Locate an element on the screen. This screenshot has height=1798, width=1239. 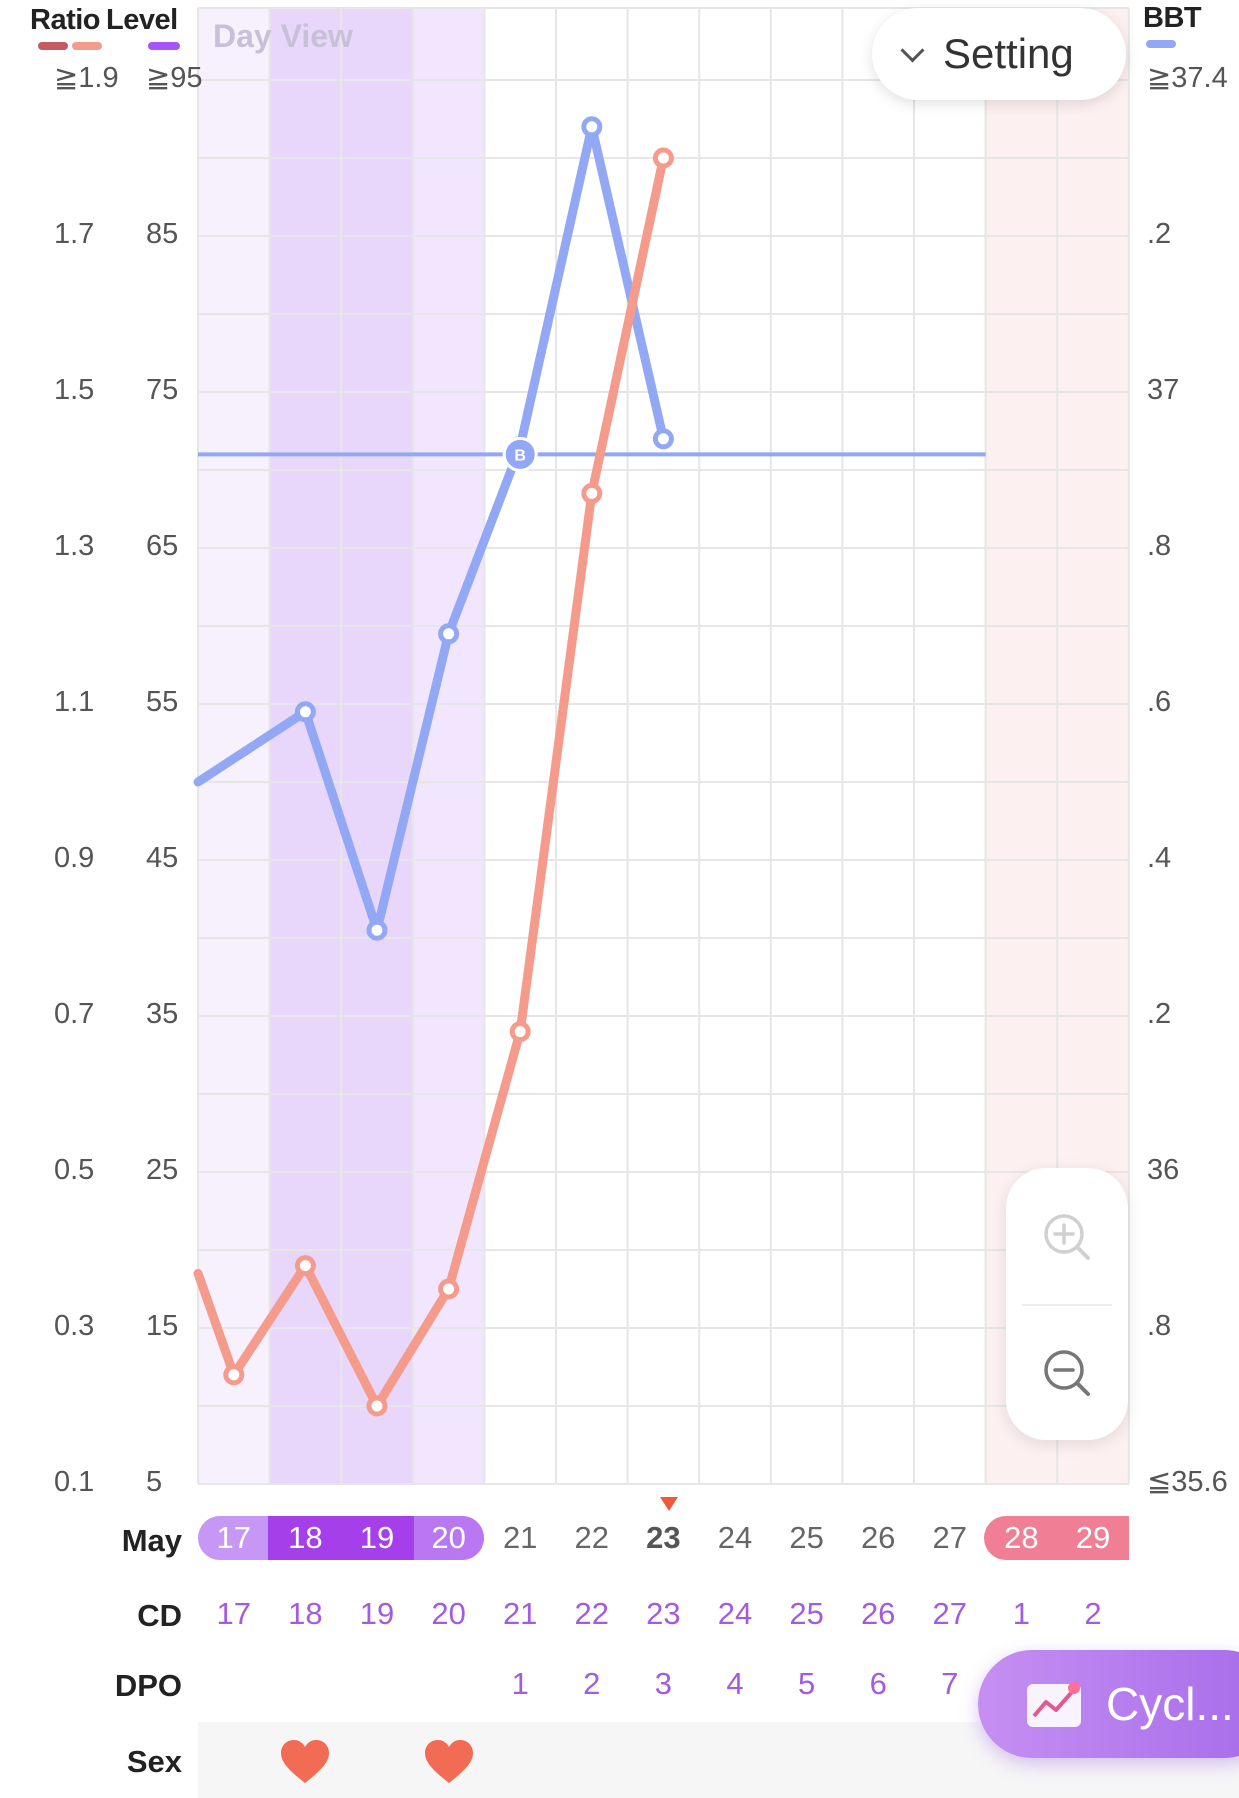
ratio-label: Ratio is located at coordinates (65, 20).